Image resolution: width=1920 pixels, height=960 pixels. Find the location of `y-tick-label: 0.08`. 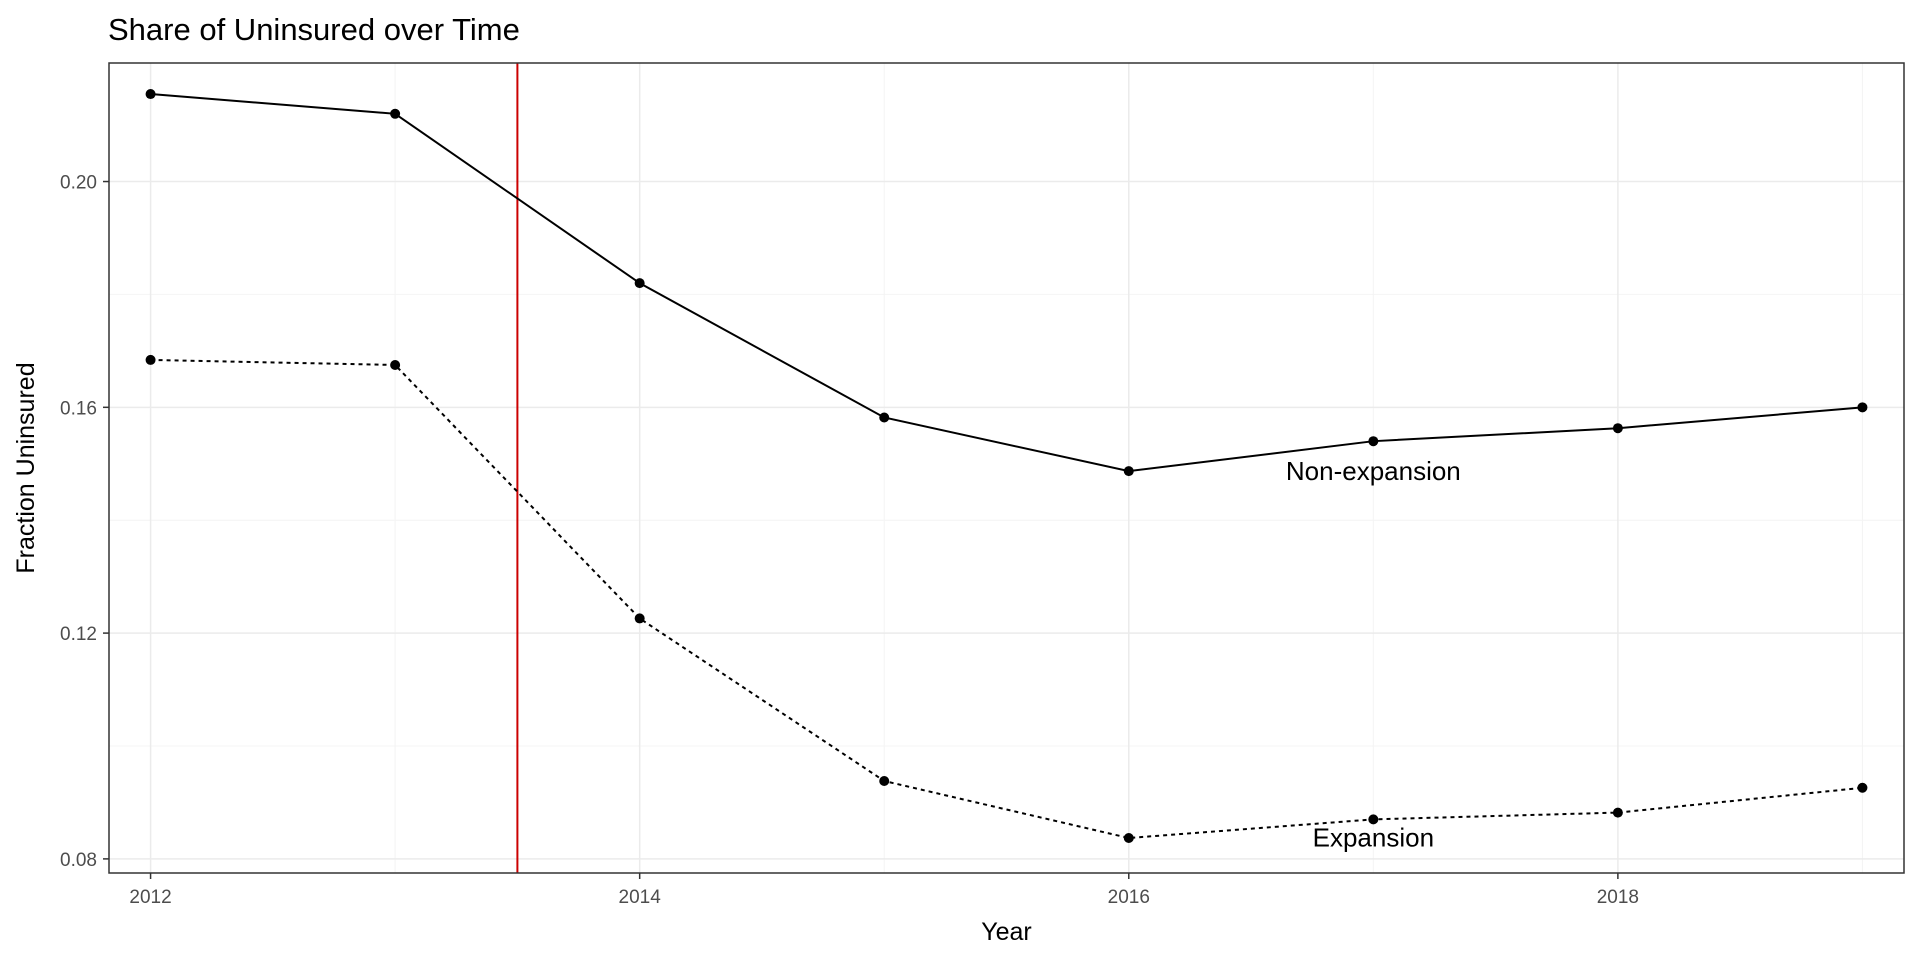

y-tick-label: 0.08 is located at coordinates (78, 860).